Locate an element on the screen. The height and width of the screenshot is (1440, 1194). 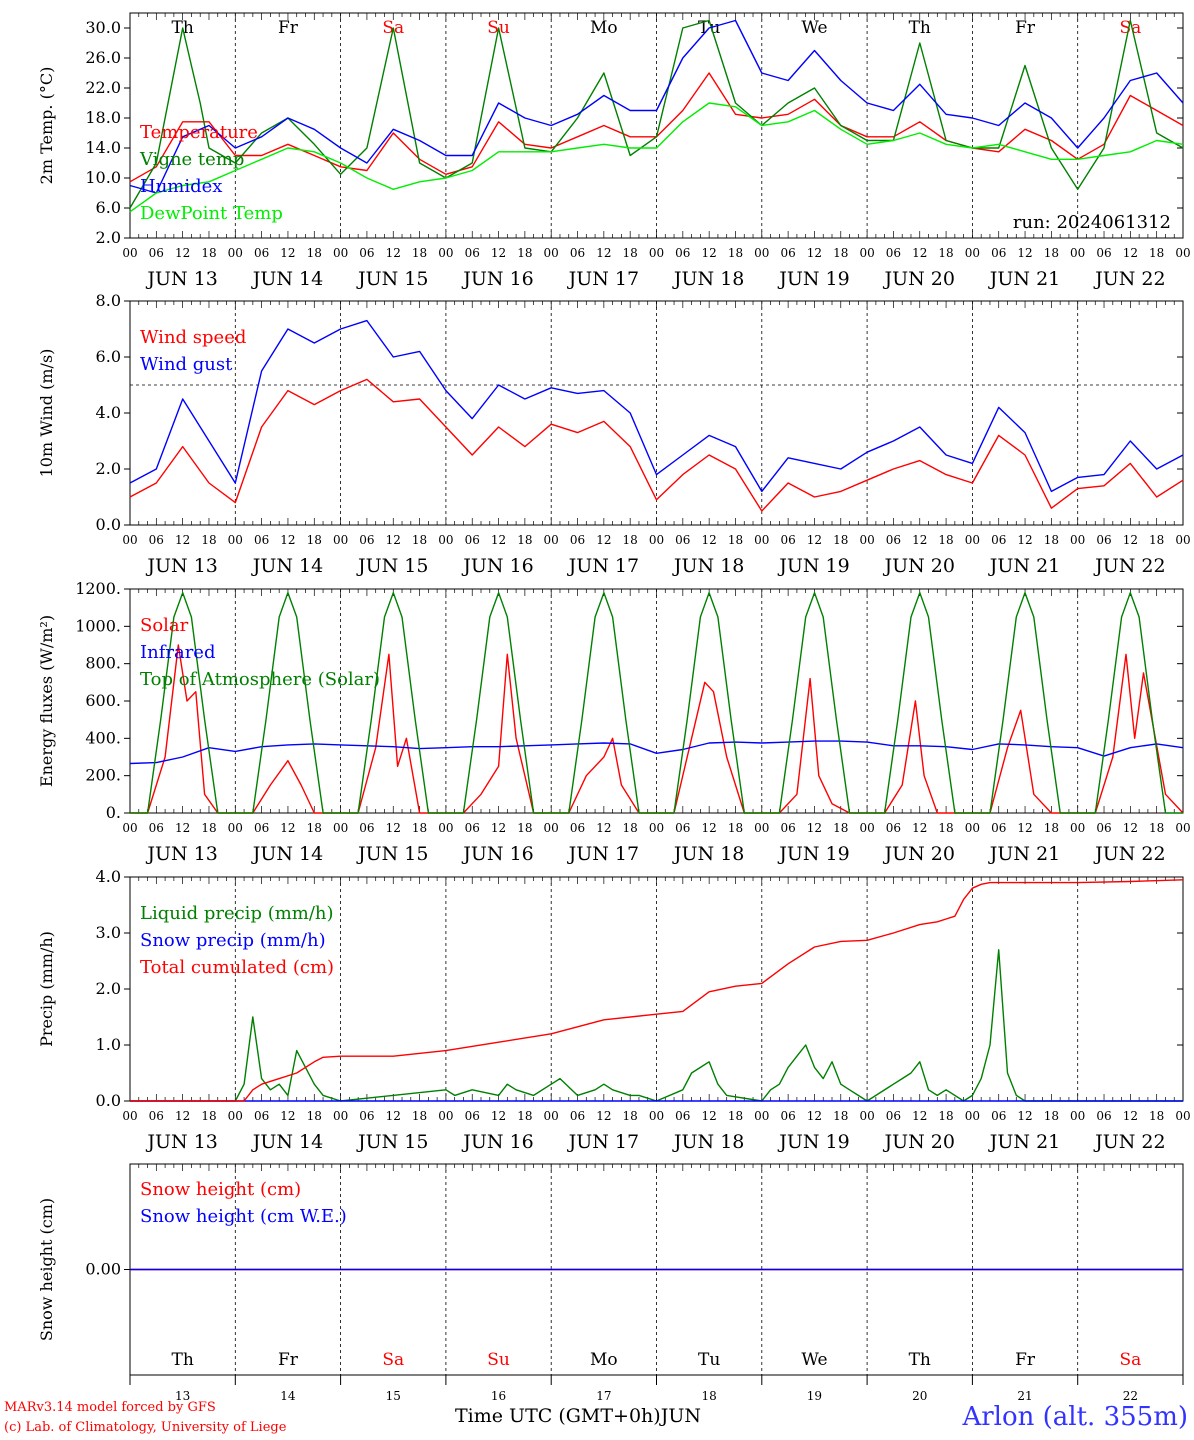
model-credit: MARv3.14 model forced by GFS is located at coordinates (110, 1407).